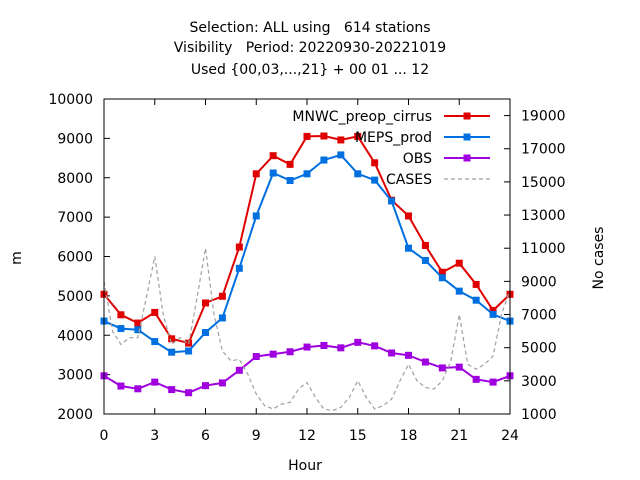 The width and height of the screenshot is (640, 480). Describe the element at coordinates (539, 349) in the screenshot. I see `y2-tick-label: 5000` at that location.